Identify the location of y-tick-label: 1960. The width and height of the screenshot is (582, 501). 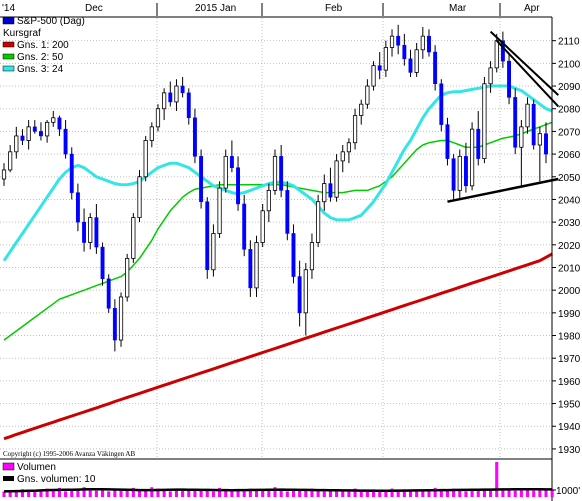
(569, 382).